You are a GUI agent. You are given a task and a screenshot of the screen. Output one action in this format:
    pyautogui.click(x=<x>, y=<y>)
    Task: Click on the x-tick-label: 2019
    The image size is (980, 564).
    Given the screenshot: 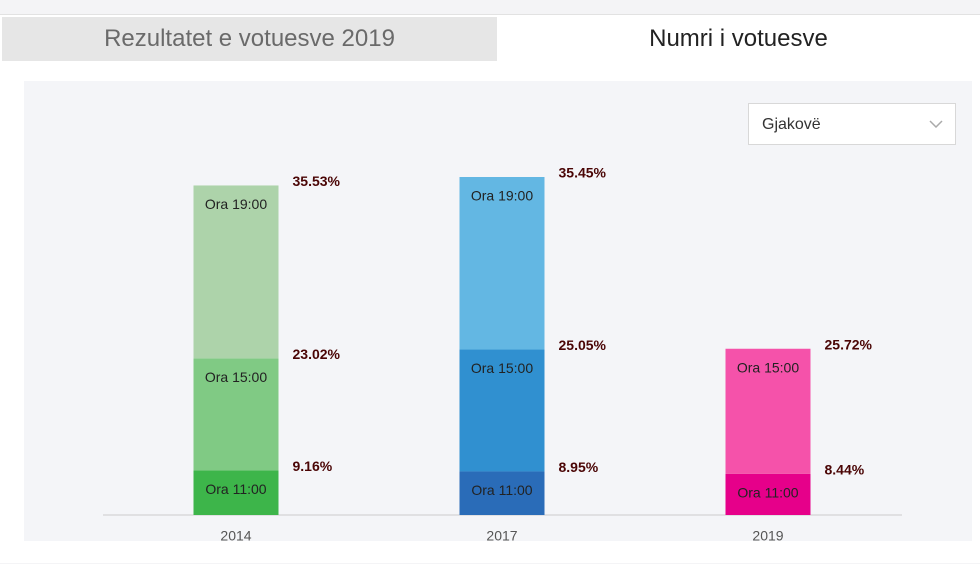 What is the action you would take?
    pyautogui.click(x=767, y=534)
    